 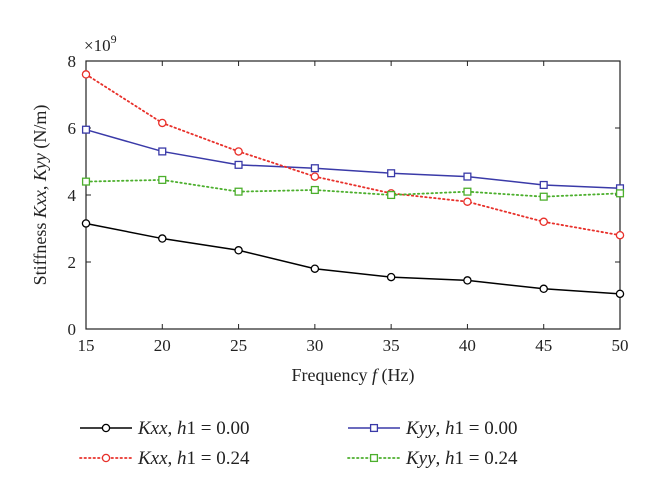 I want to click on y-axis-multiplier: ×10⁹, so click(x=100, y=43).